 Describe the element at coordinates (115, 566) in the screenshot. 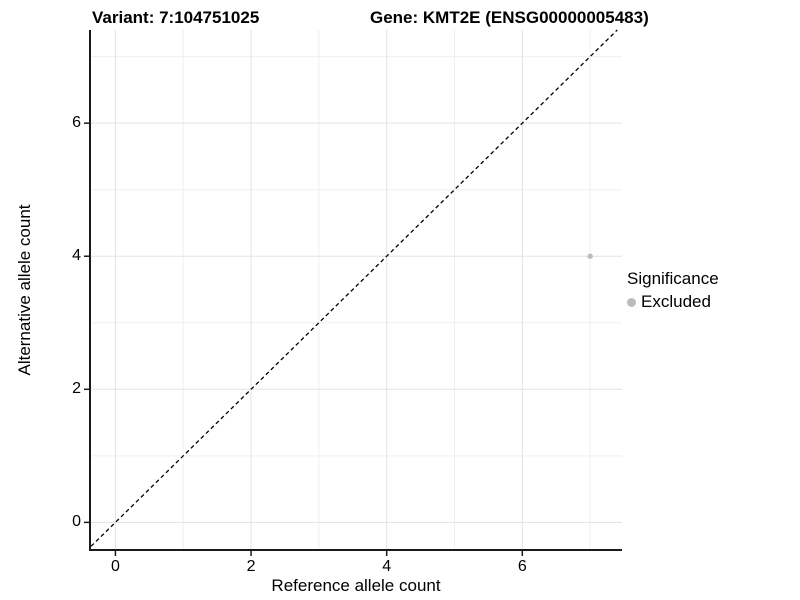

I see `x-tick-label-0: 0` at that location.